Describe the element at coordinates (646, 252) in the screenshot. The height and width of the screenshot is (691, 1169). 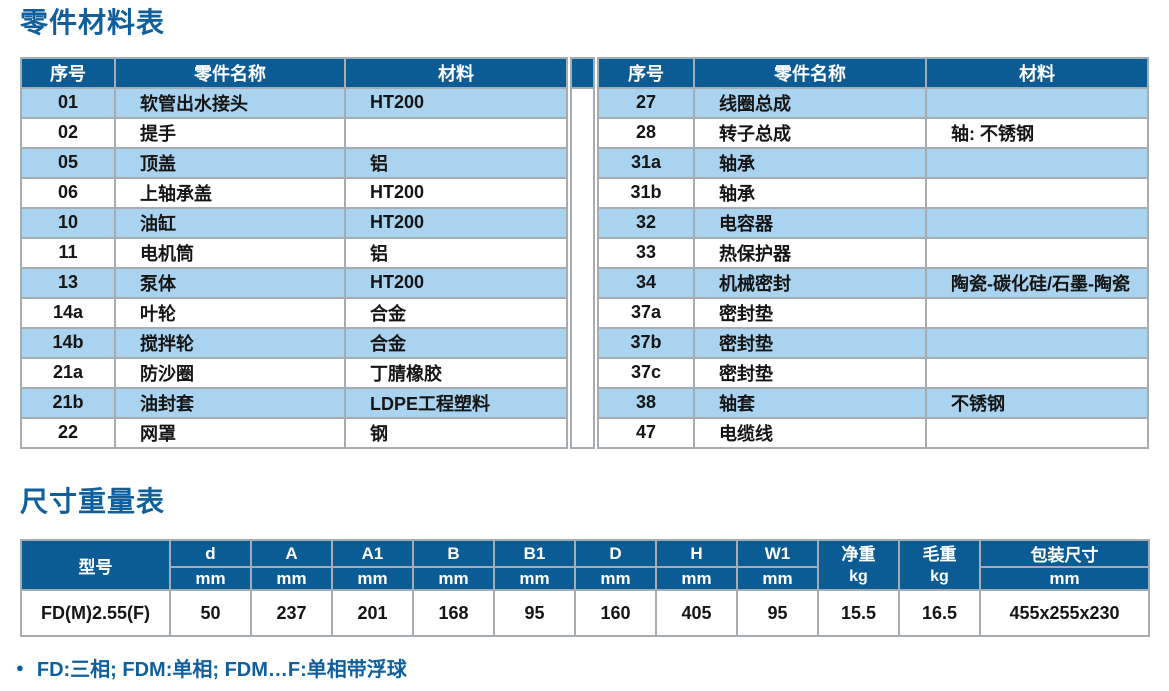
I see `cell-part-no: 33` at that location.